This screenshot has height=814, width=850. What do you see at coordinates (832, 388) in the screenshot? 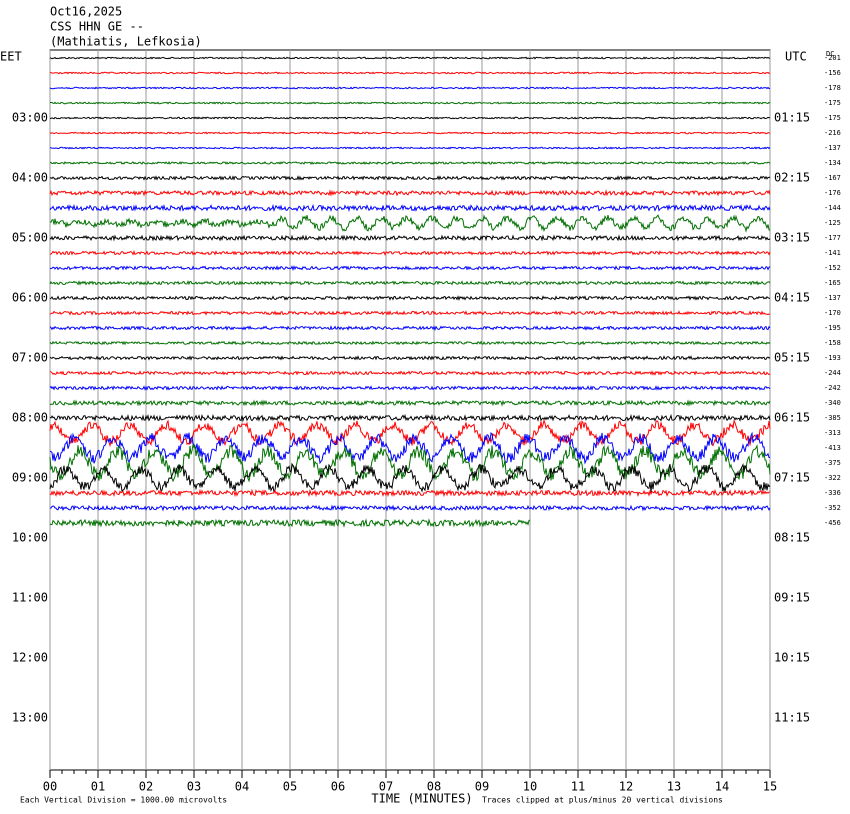
I see `offset-label: -242` at bounding box center [832, 388].